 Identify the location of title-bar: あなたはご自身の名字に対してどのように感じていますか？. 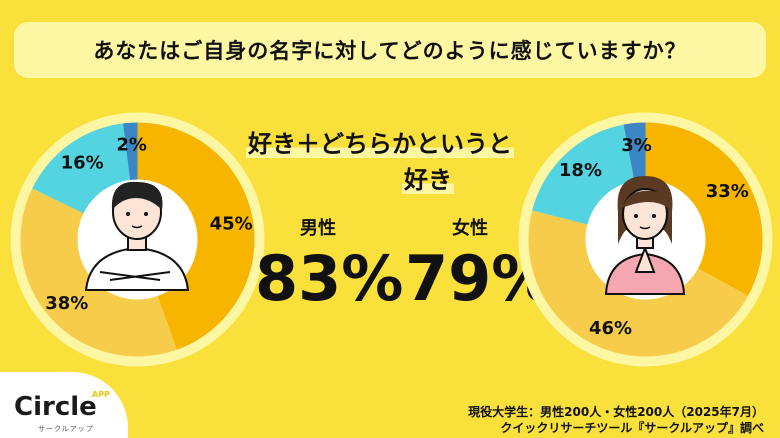
(390, 50).